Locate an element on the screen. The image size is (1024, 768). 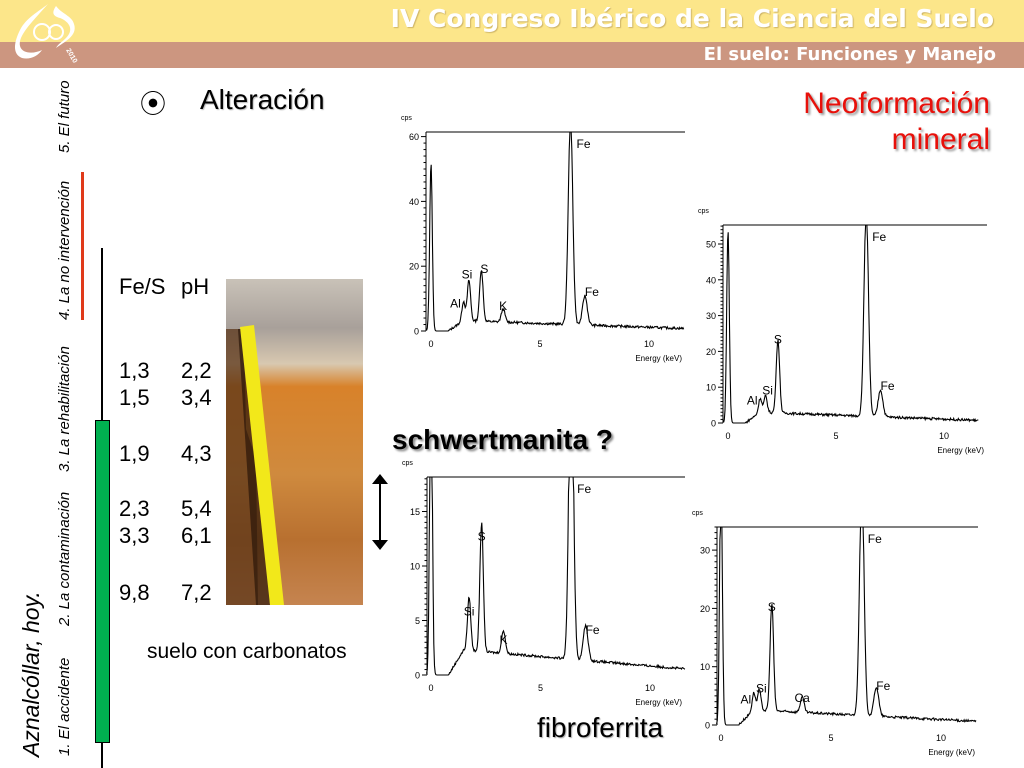
table-cell: 9,8 is located at coordinates (134, 592).